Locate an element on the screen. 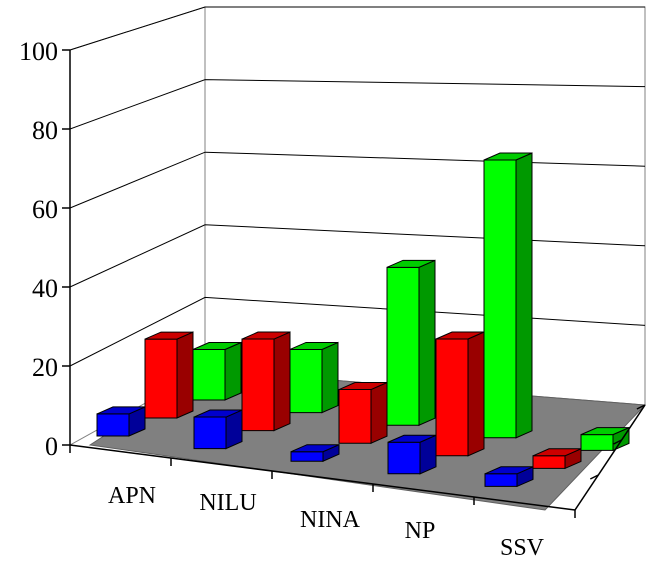 Image resolution: width=646 pixels, height=561 pixels. y-tick-label: 20 is located at coordinates (45, 367).